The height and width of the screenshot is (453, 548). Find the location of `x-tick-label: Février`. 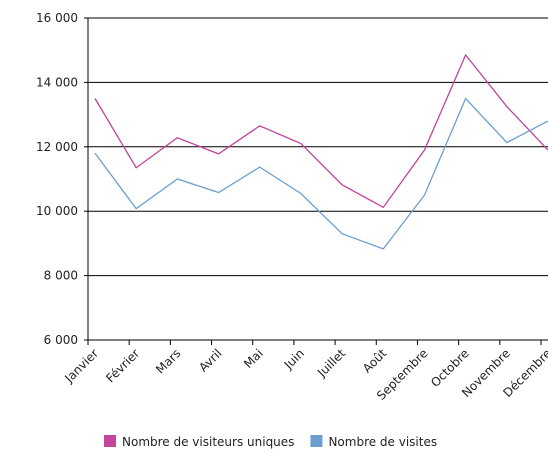

x-tick-label: Février is located at coordinates (122, 365).